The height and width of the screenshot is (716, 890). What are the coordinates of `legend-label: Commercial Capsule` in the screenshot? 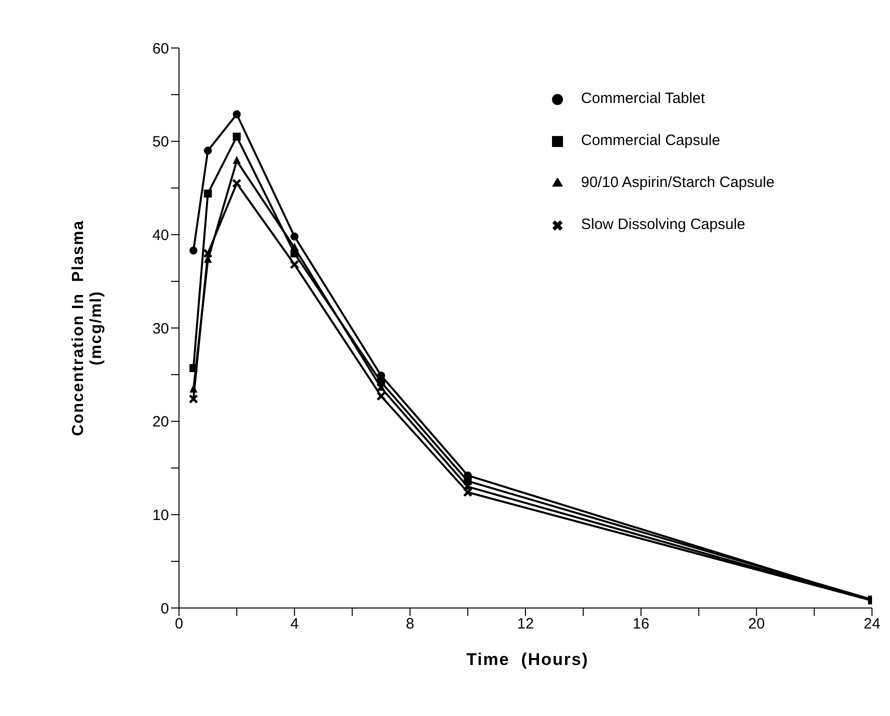 It's located at (650, 140).